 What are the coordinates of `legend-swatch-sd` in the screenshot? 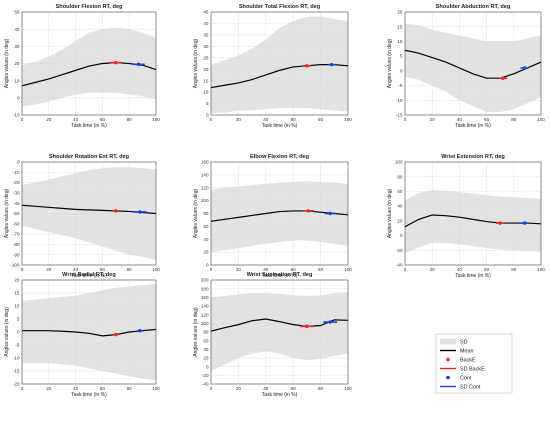 It's located at (448, 341).